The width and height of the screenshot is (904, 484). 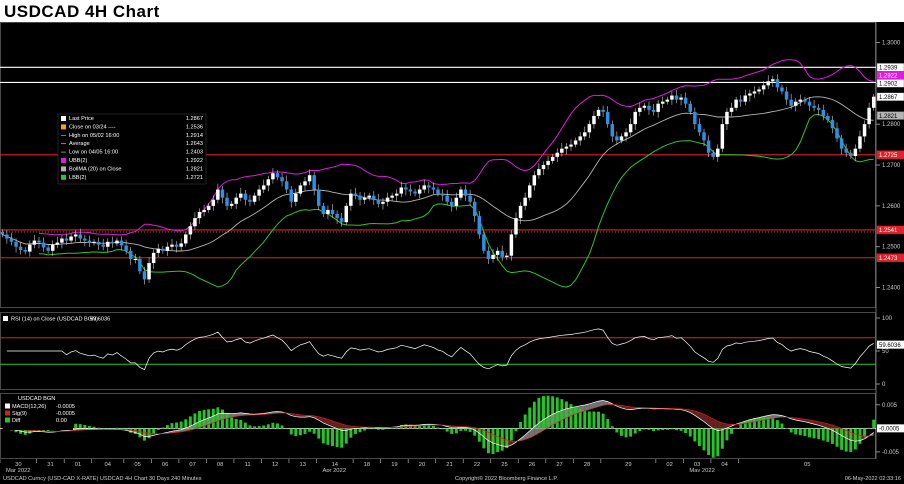 I want to click on macd-legend-box, so click(x=38, y=412).